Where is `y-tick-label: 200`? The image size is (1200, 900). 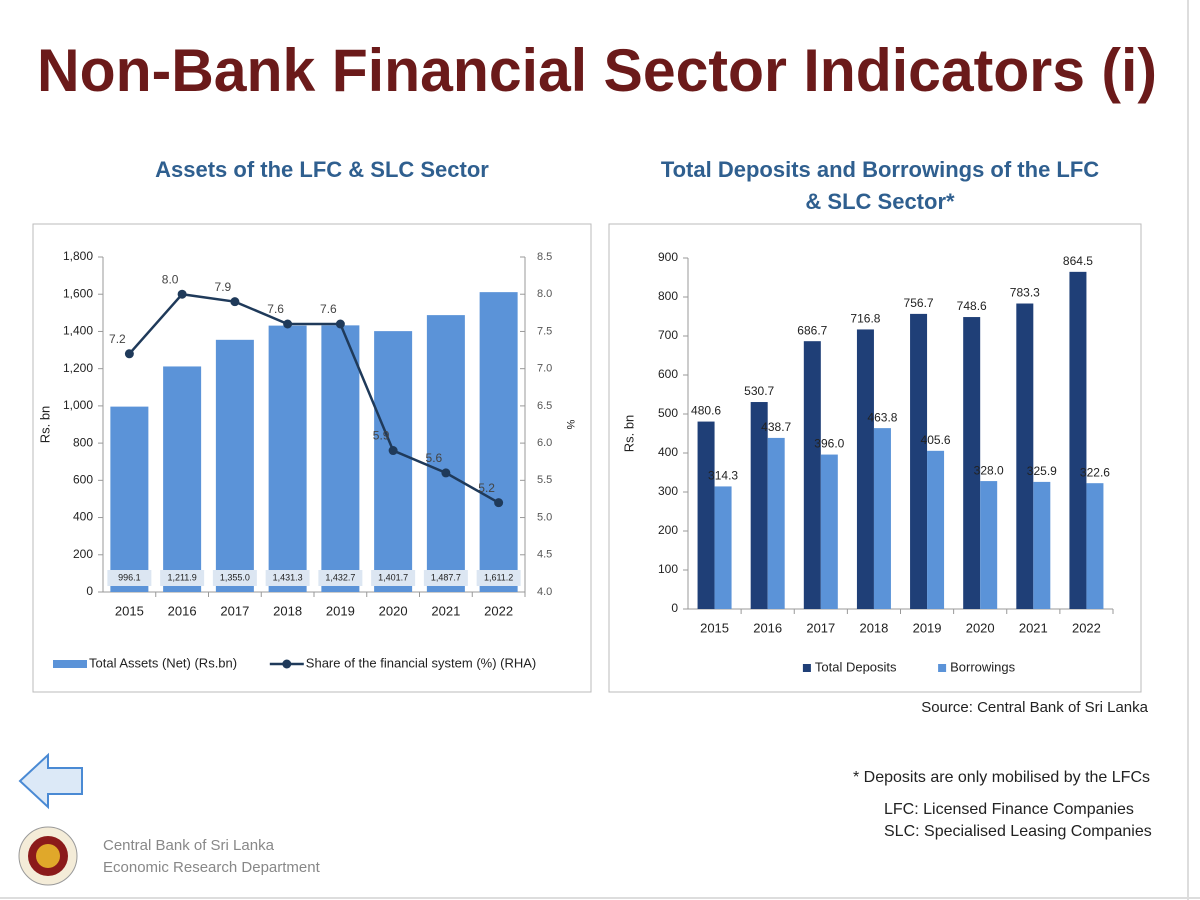 y-tick-label: 200 is located at coordinates (83, 554).